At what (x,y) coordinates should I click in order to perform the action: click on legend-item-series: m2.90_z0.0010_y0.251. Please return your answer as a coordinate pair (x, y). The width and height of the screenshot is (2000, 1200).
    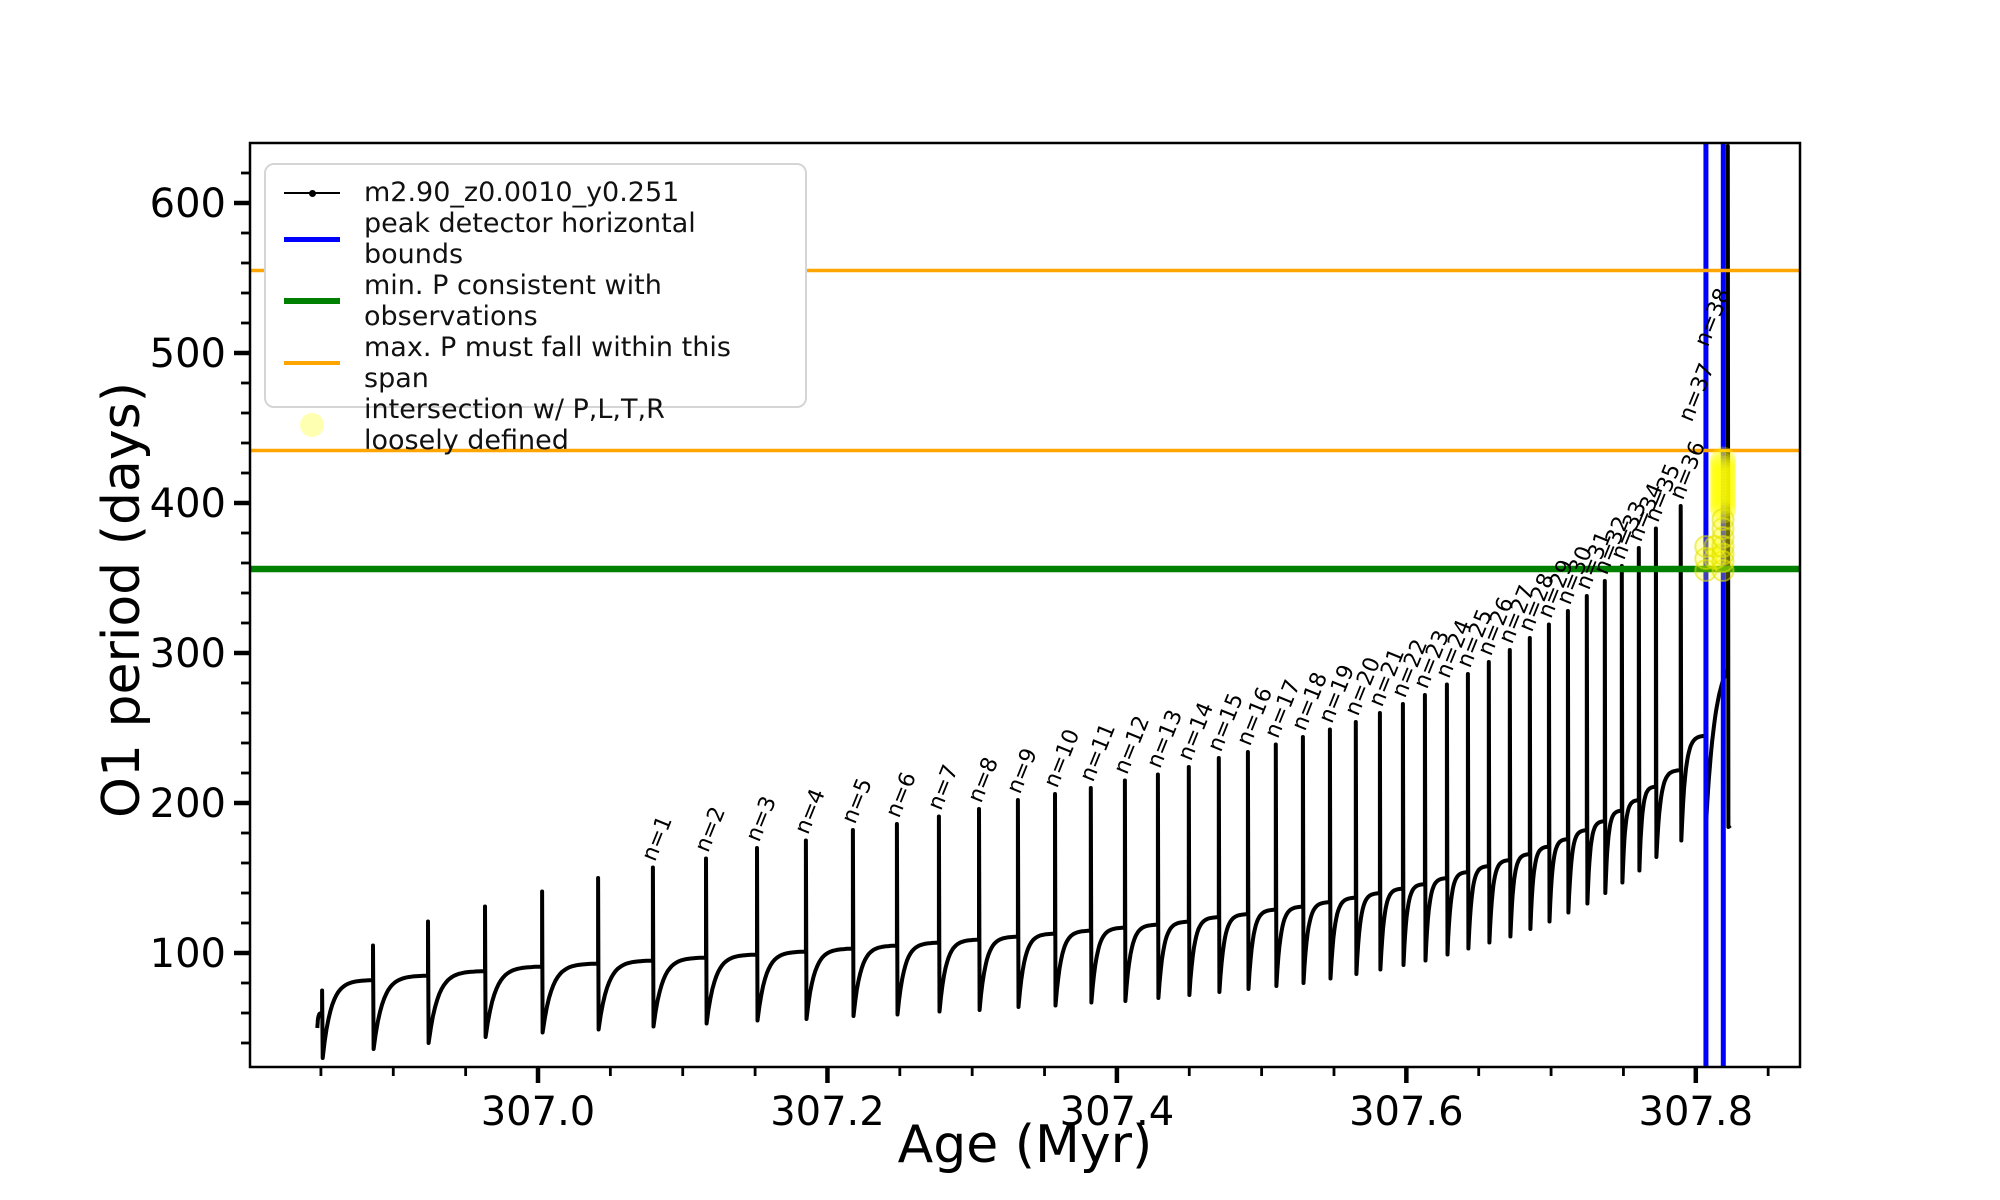
    Looking at the image, I should click on (535, 192).